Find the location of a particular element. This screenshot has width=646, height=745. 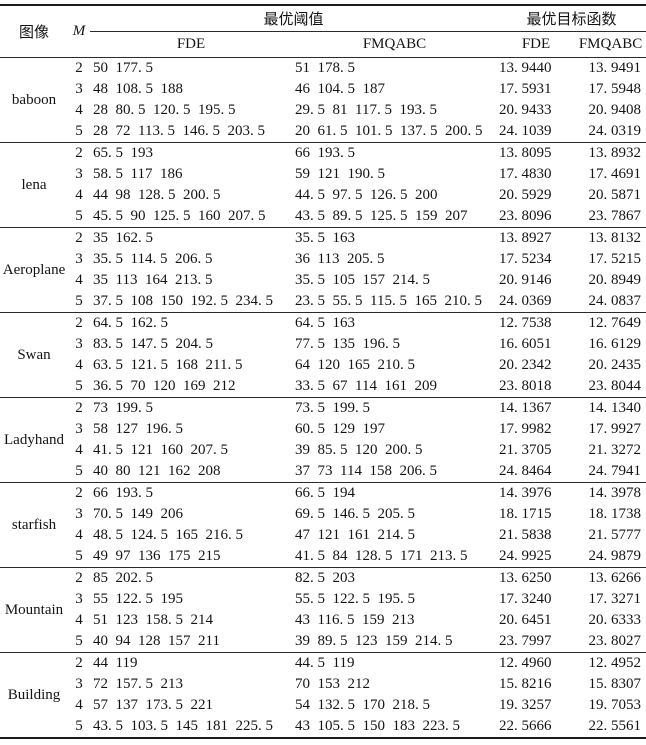

image-name: starfish is located at coordinates (34, 525).